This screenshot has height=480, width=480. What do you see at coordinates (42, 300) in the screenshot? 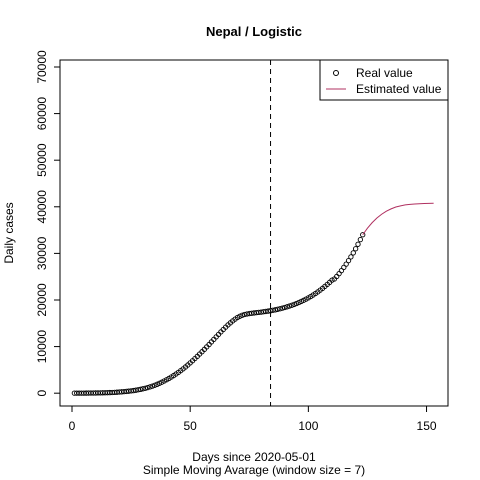
I see `y-tick-label: 20000` at bounding box center [42, 300].